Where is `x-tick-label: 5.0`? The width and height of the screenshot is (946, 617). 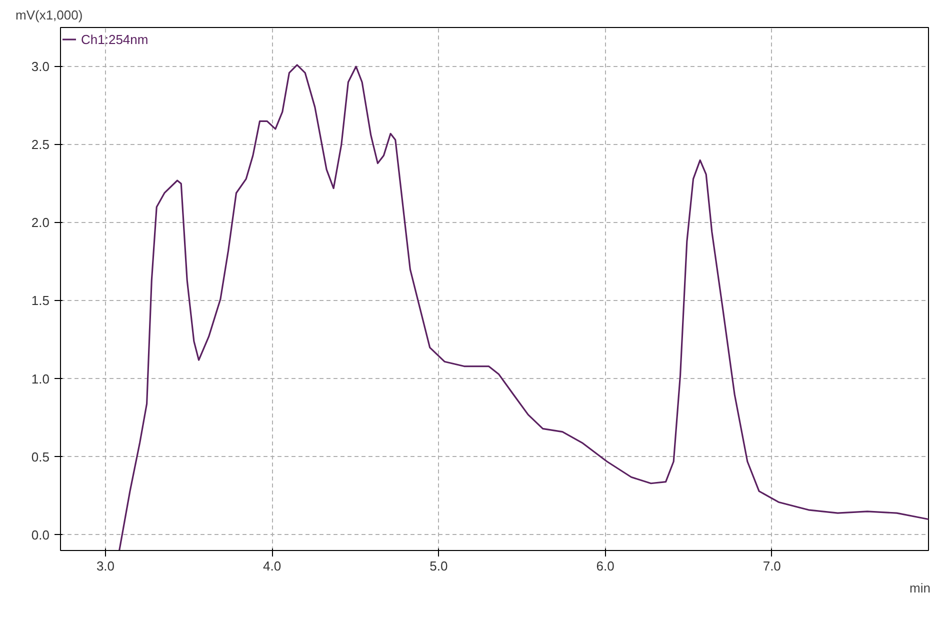
x-tick-label: 5.0 is located at coordinates (439, 566).